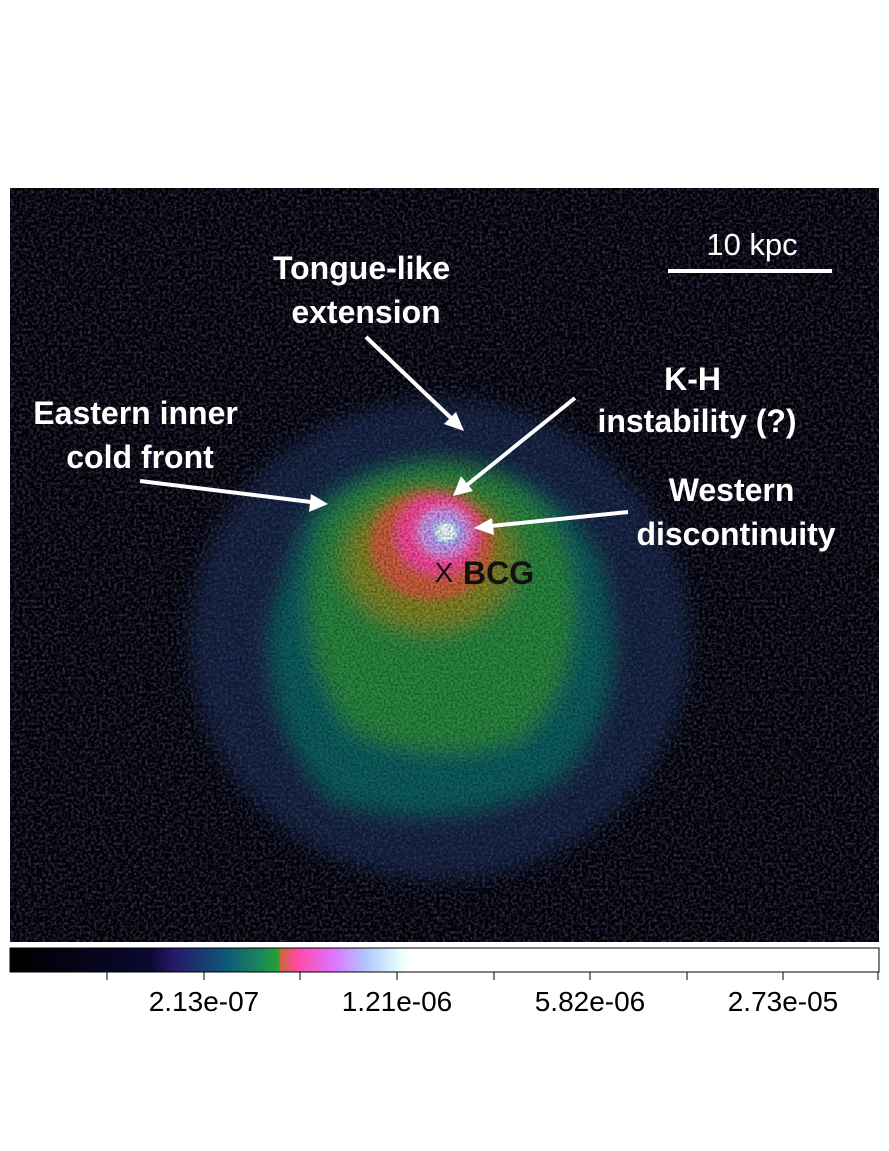 Image resolution: width=889 pixels, height=1151 pixels. I want to click on bcg-label: BCG, so click(498, 573).